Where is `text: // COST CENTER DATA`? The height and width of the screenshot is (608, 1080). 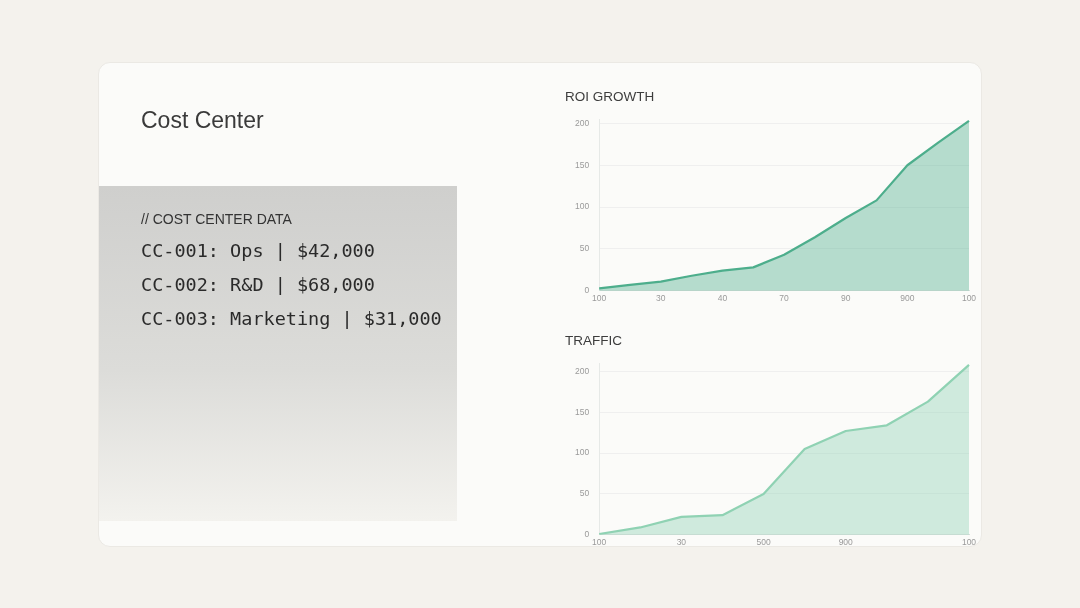 text: // COST CENTER DATA is located at coordinates (216, 219).